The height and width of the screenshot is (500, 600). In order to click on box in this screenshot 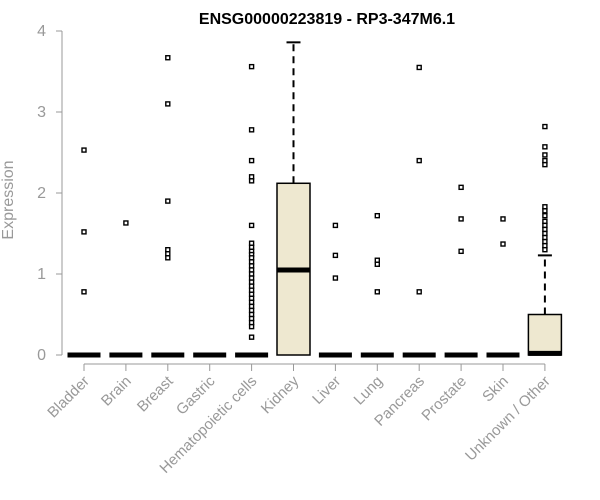, I will do `click(545, 334)`.